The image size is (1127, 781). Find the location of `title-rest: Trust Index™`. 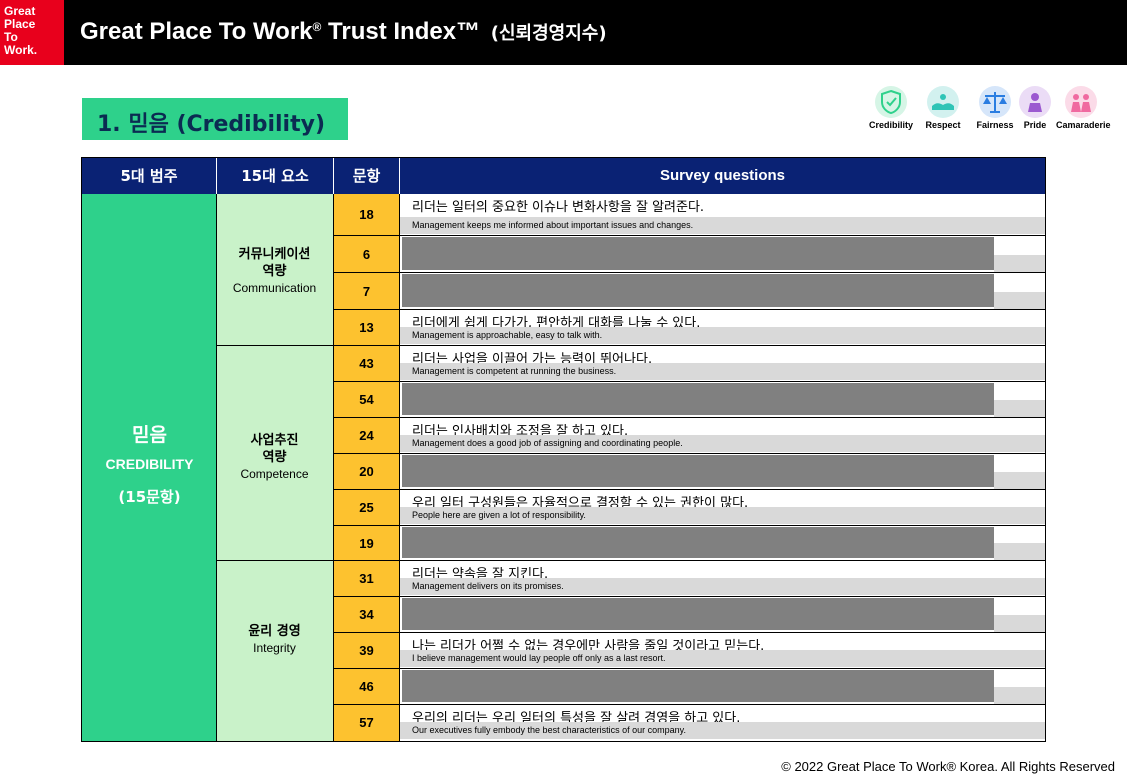

title-rest: Trust Index™ is located at coordinates (404, 31).